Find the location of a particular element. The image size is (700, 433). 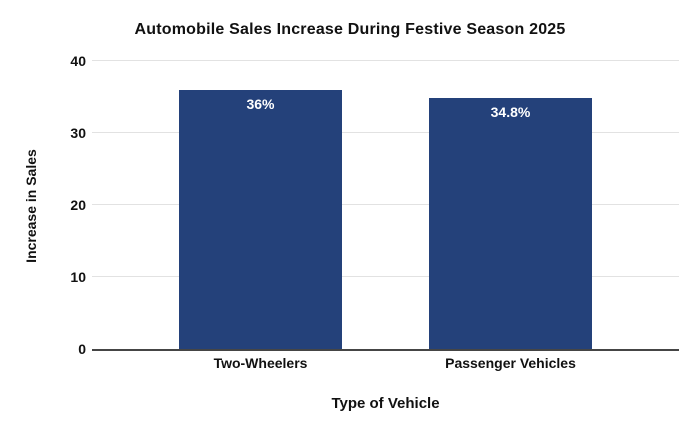

y-tick-label: 20 is located at coordinates (78, 205).